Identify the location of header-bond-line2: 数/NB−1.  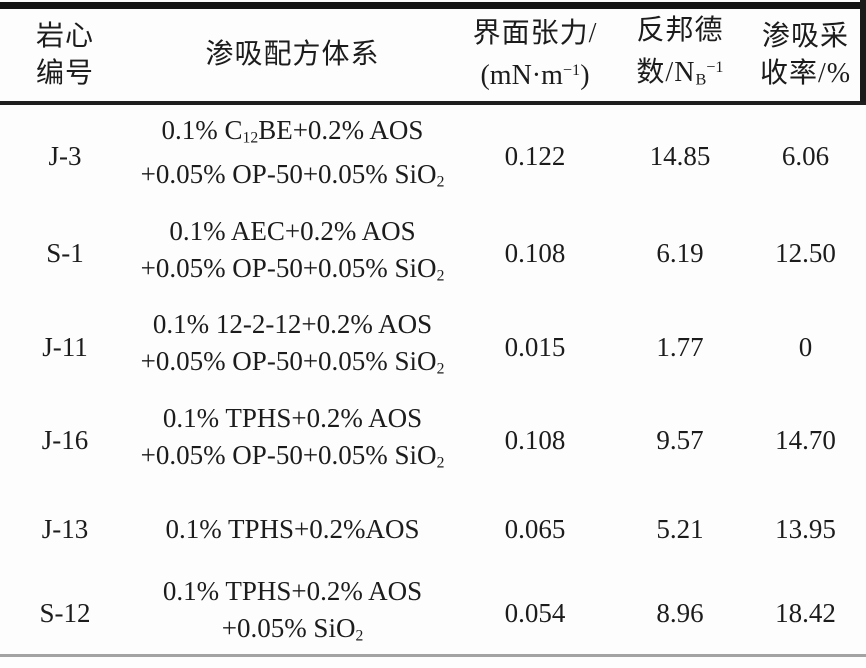
(680, 72).